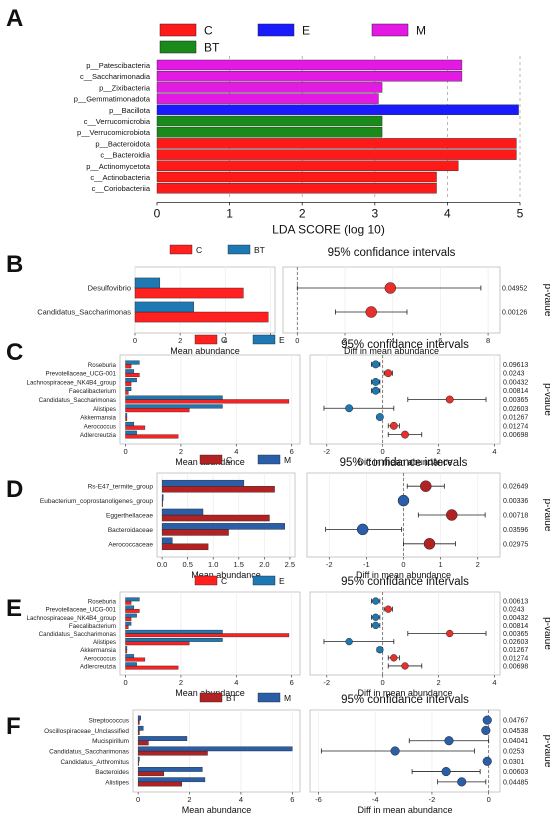 This screenshot has width=550, height=837. I want to click on category-label: Bacteroidaceae, so click(131, 530).